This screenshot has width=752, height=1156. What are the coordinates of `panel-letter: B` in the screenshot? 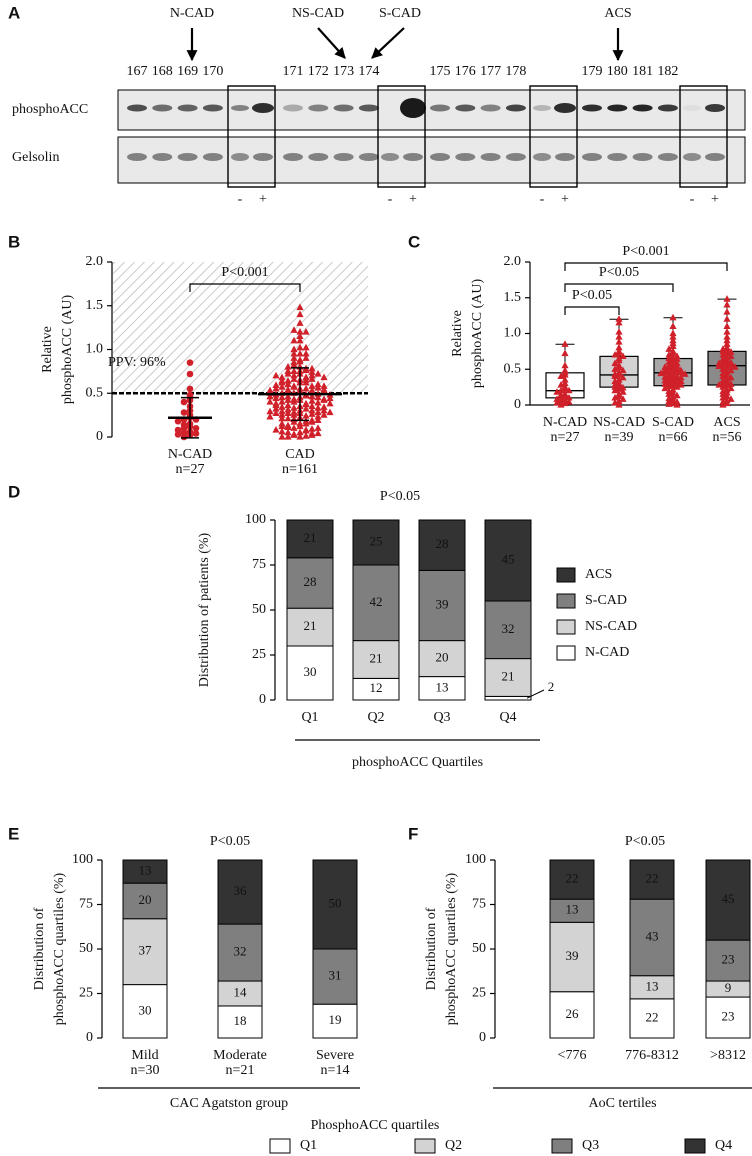 It's located at (14, 241).